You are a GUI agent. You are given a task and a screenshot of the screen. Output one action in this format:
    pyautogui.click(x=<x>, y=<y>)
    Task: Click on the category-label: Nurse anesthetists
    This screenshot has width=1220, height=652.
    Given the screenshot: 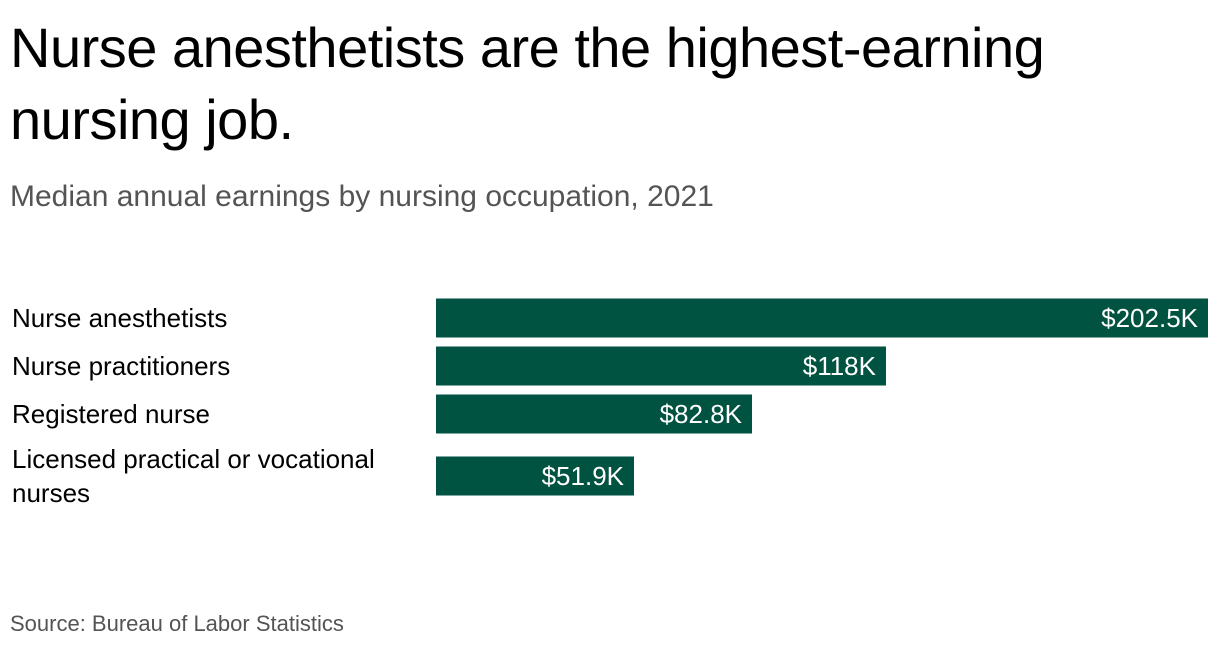 What is the action you would take?
    pyautogui.click(x=119, y=318)
    